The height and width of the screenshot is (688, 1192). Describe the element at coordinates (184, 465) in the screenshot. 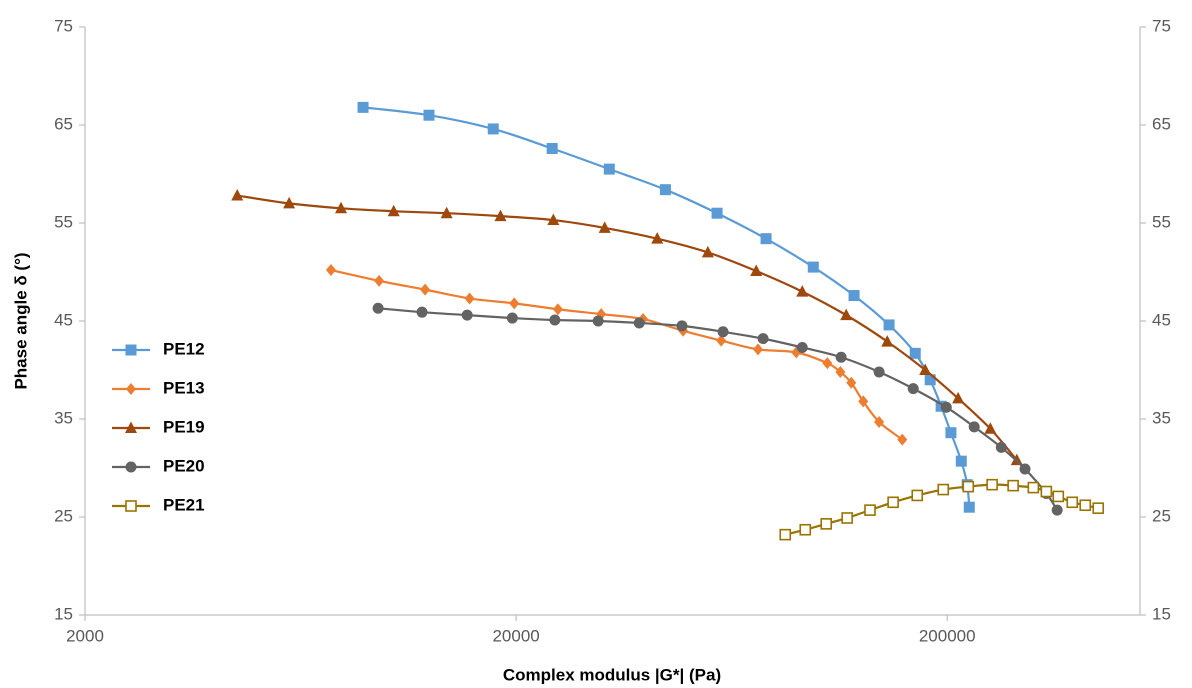

I see `legend-label: PE20` at that location.